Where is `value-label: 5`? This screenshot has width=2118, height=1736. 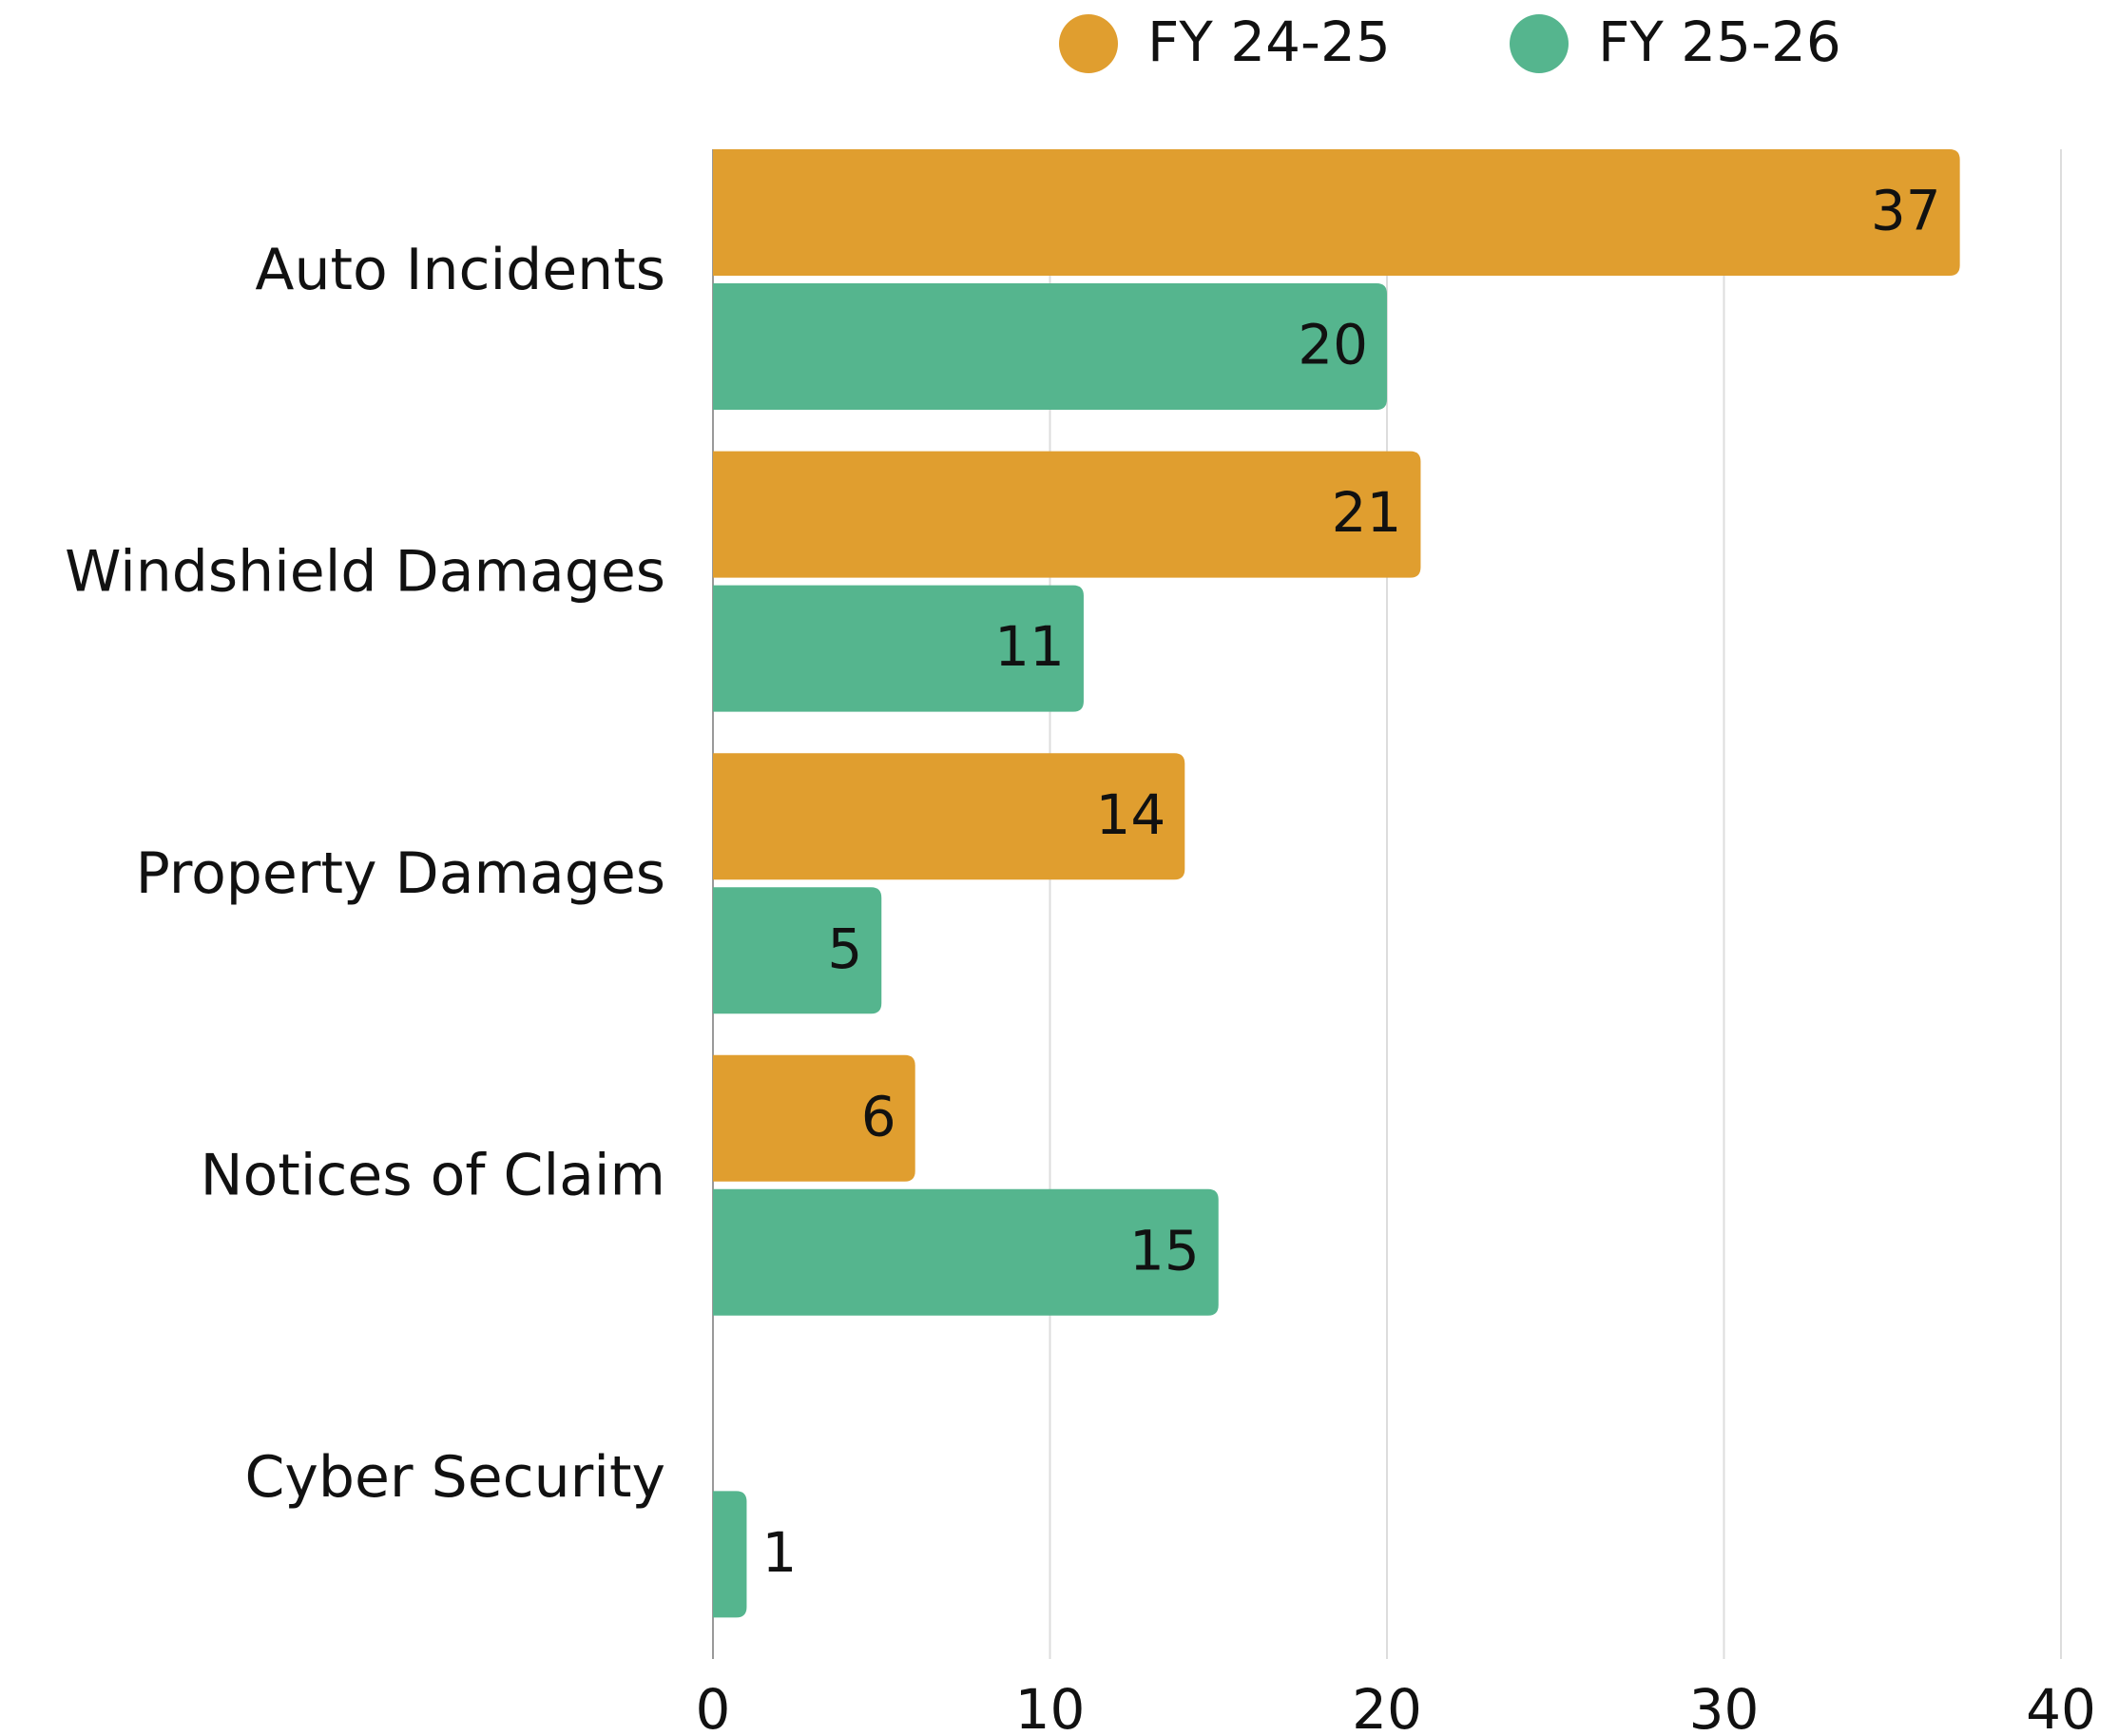 value-label: 5 is located at coordinates (844, 949).